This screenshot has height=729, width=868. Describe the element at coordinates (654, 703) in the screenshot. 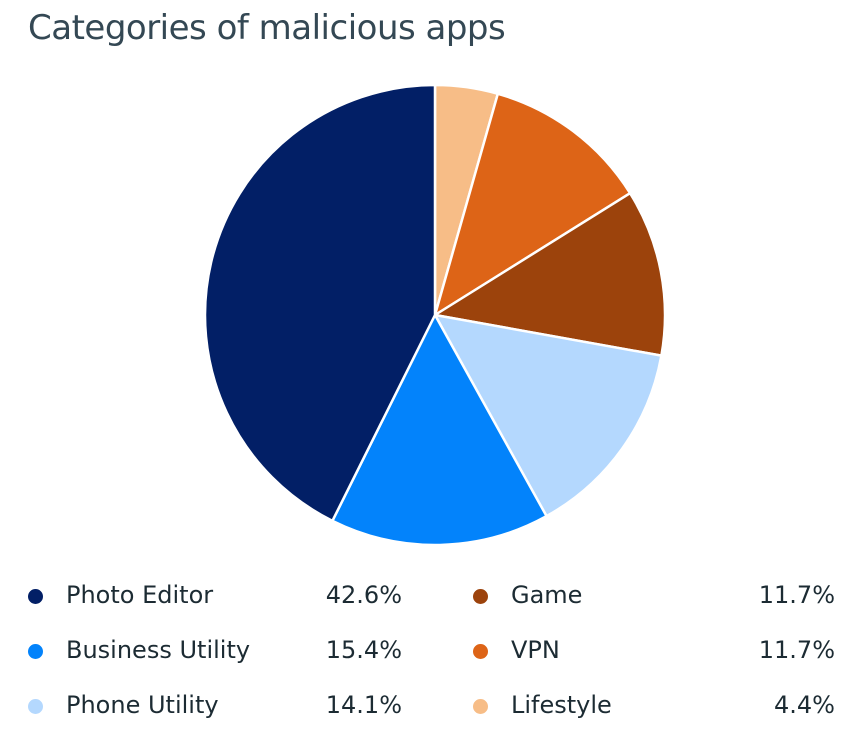

I see `legend-item-lifestyle: Lifestyle 4.4%` at that location.